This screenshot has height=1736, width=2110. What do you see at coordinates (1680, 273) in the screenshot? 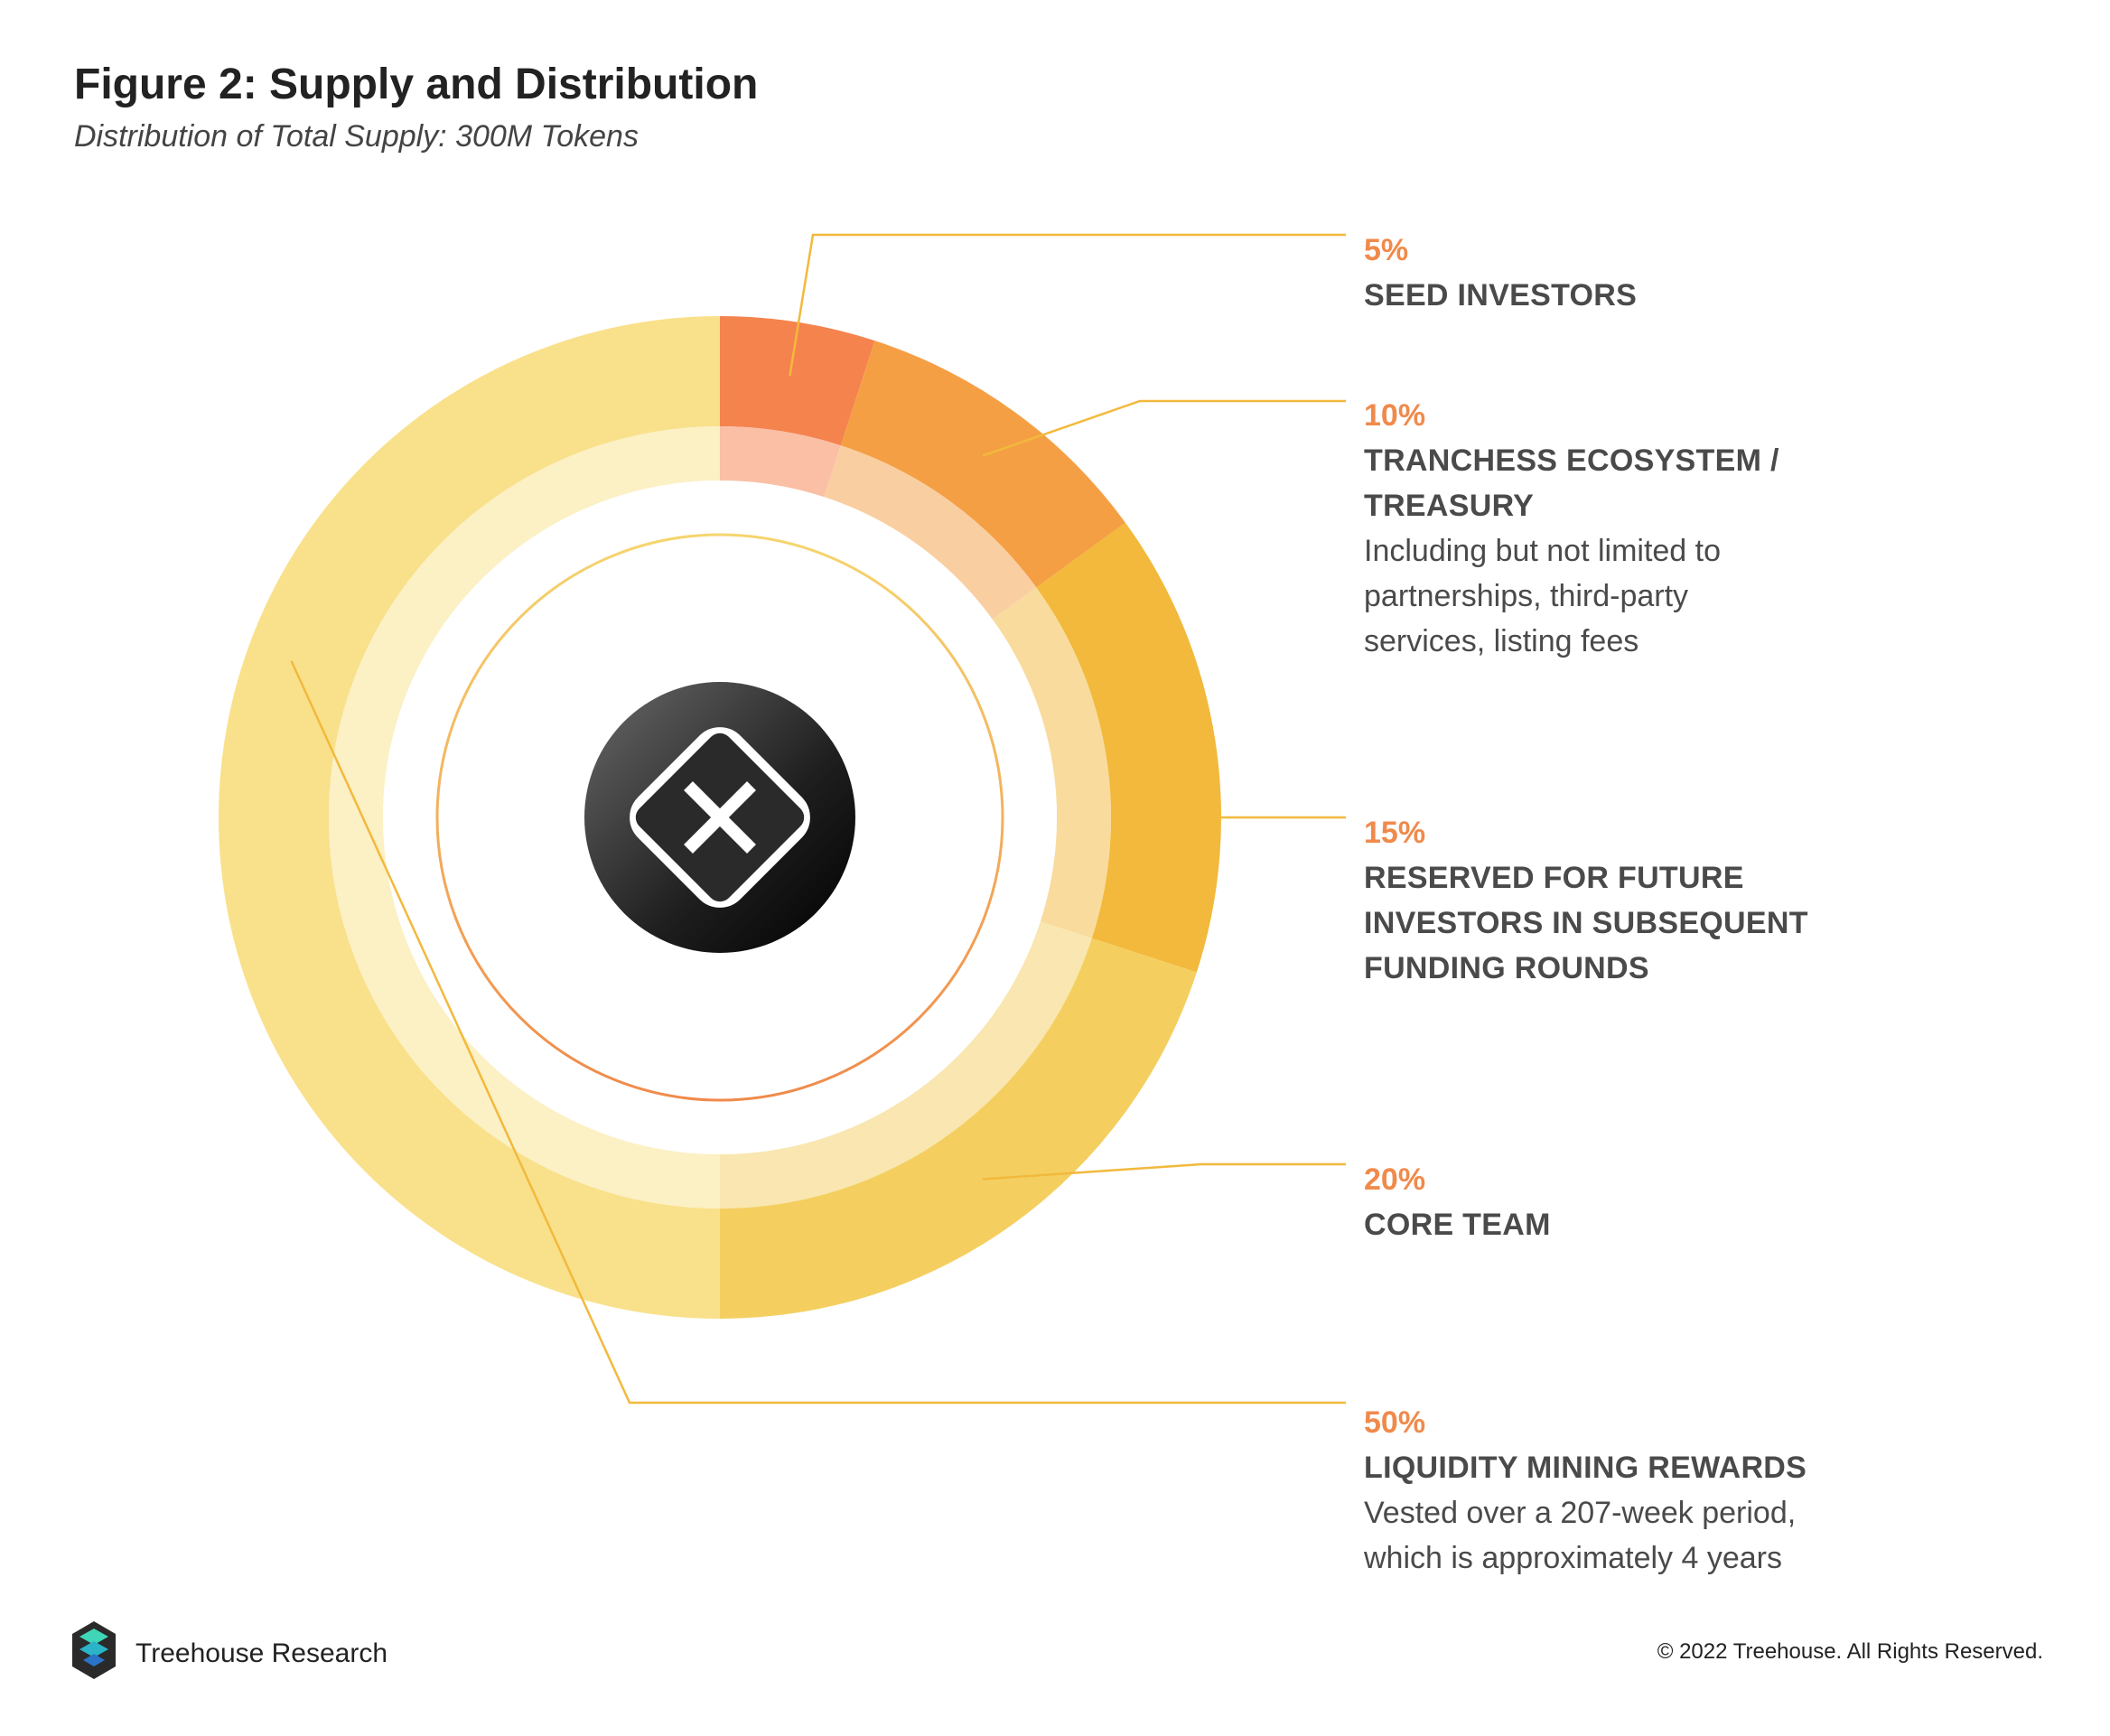
I see `slice-label-1: 5% SEED INVESTORS` at bounding box center [1680, 273].